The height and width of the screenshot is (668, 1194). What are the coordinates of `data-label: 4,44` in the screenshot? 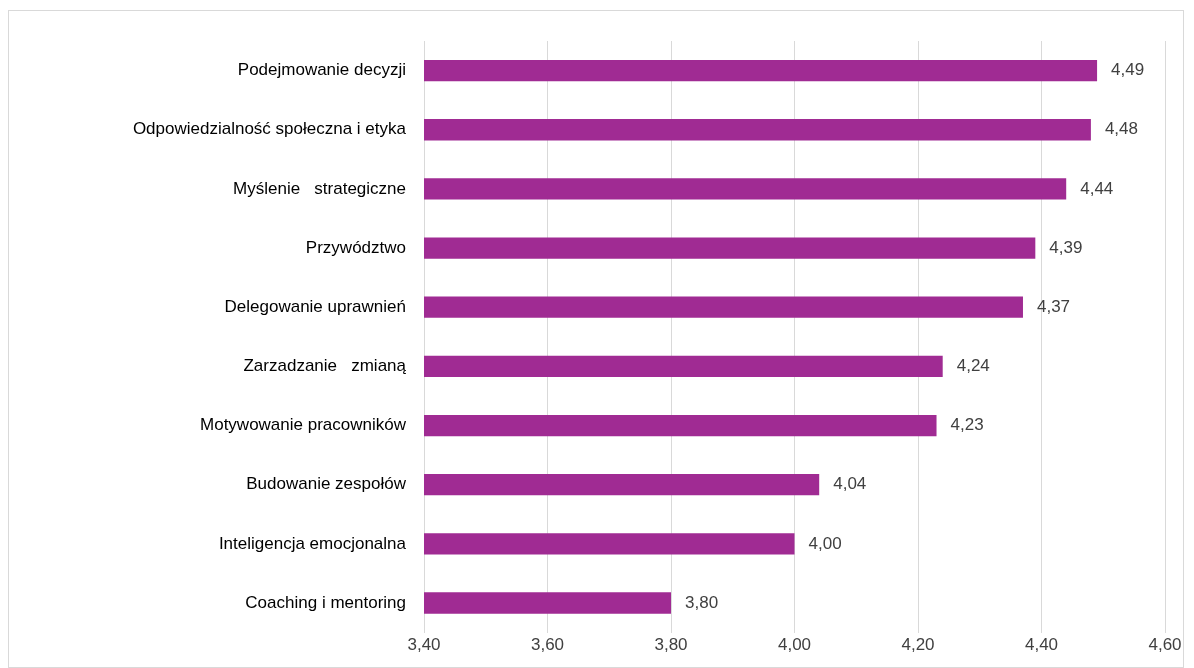 It's located at (1097, 188).